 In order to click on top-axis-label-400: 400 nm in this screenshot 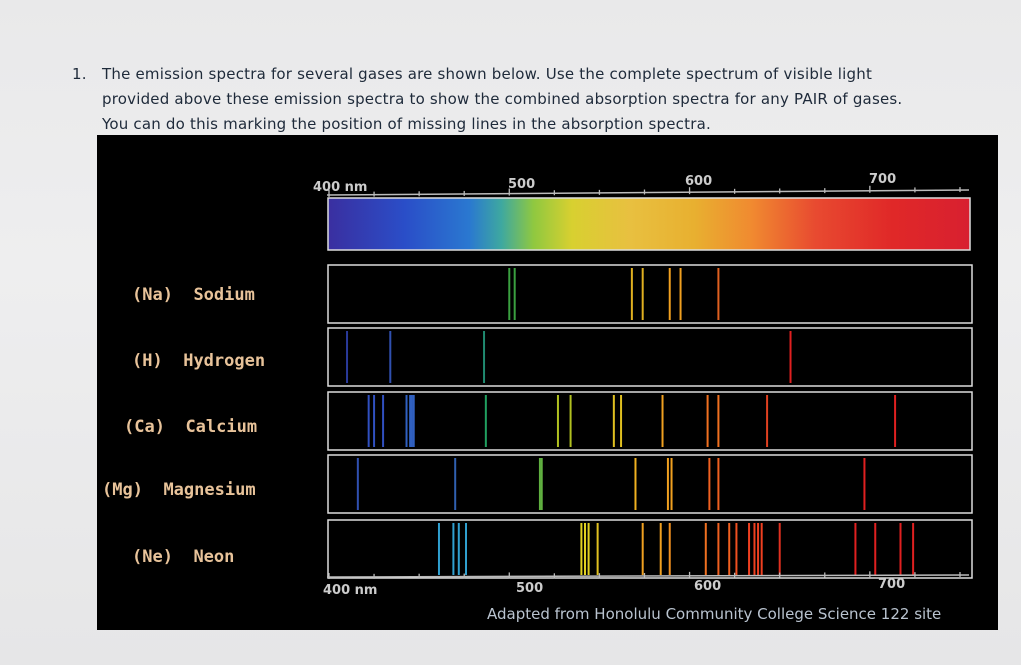, I will do `click(340, 187)`.